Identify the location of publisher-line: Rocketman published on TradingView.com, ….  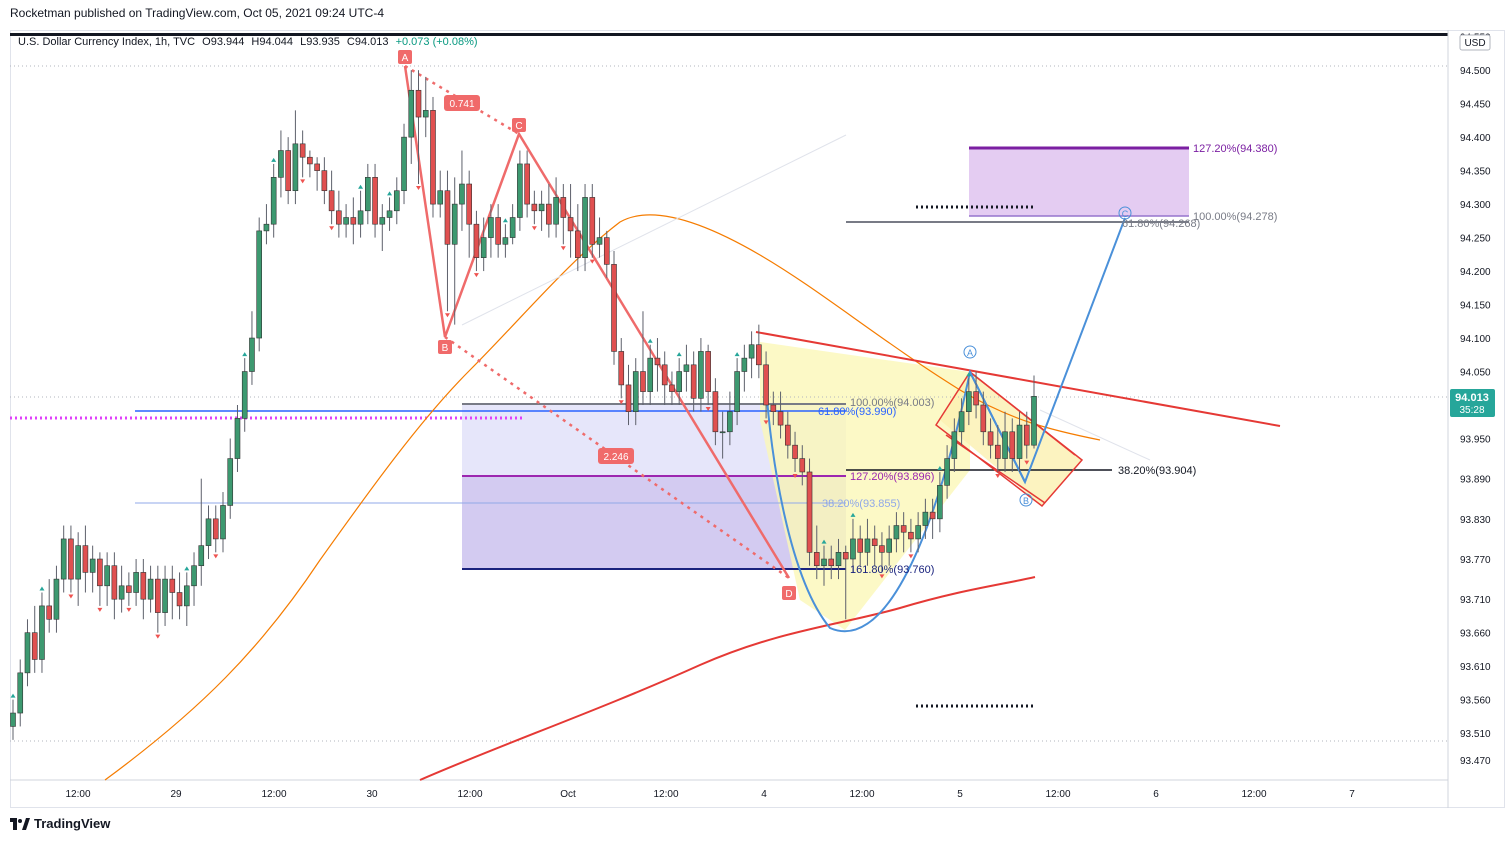
(197, 13).